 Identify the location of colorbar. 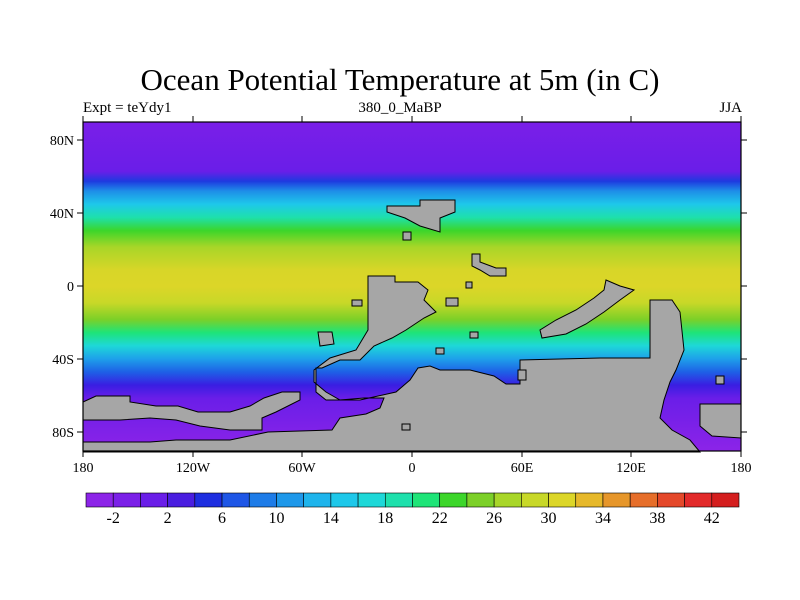
(412, 500).